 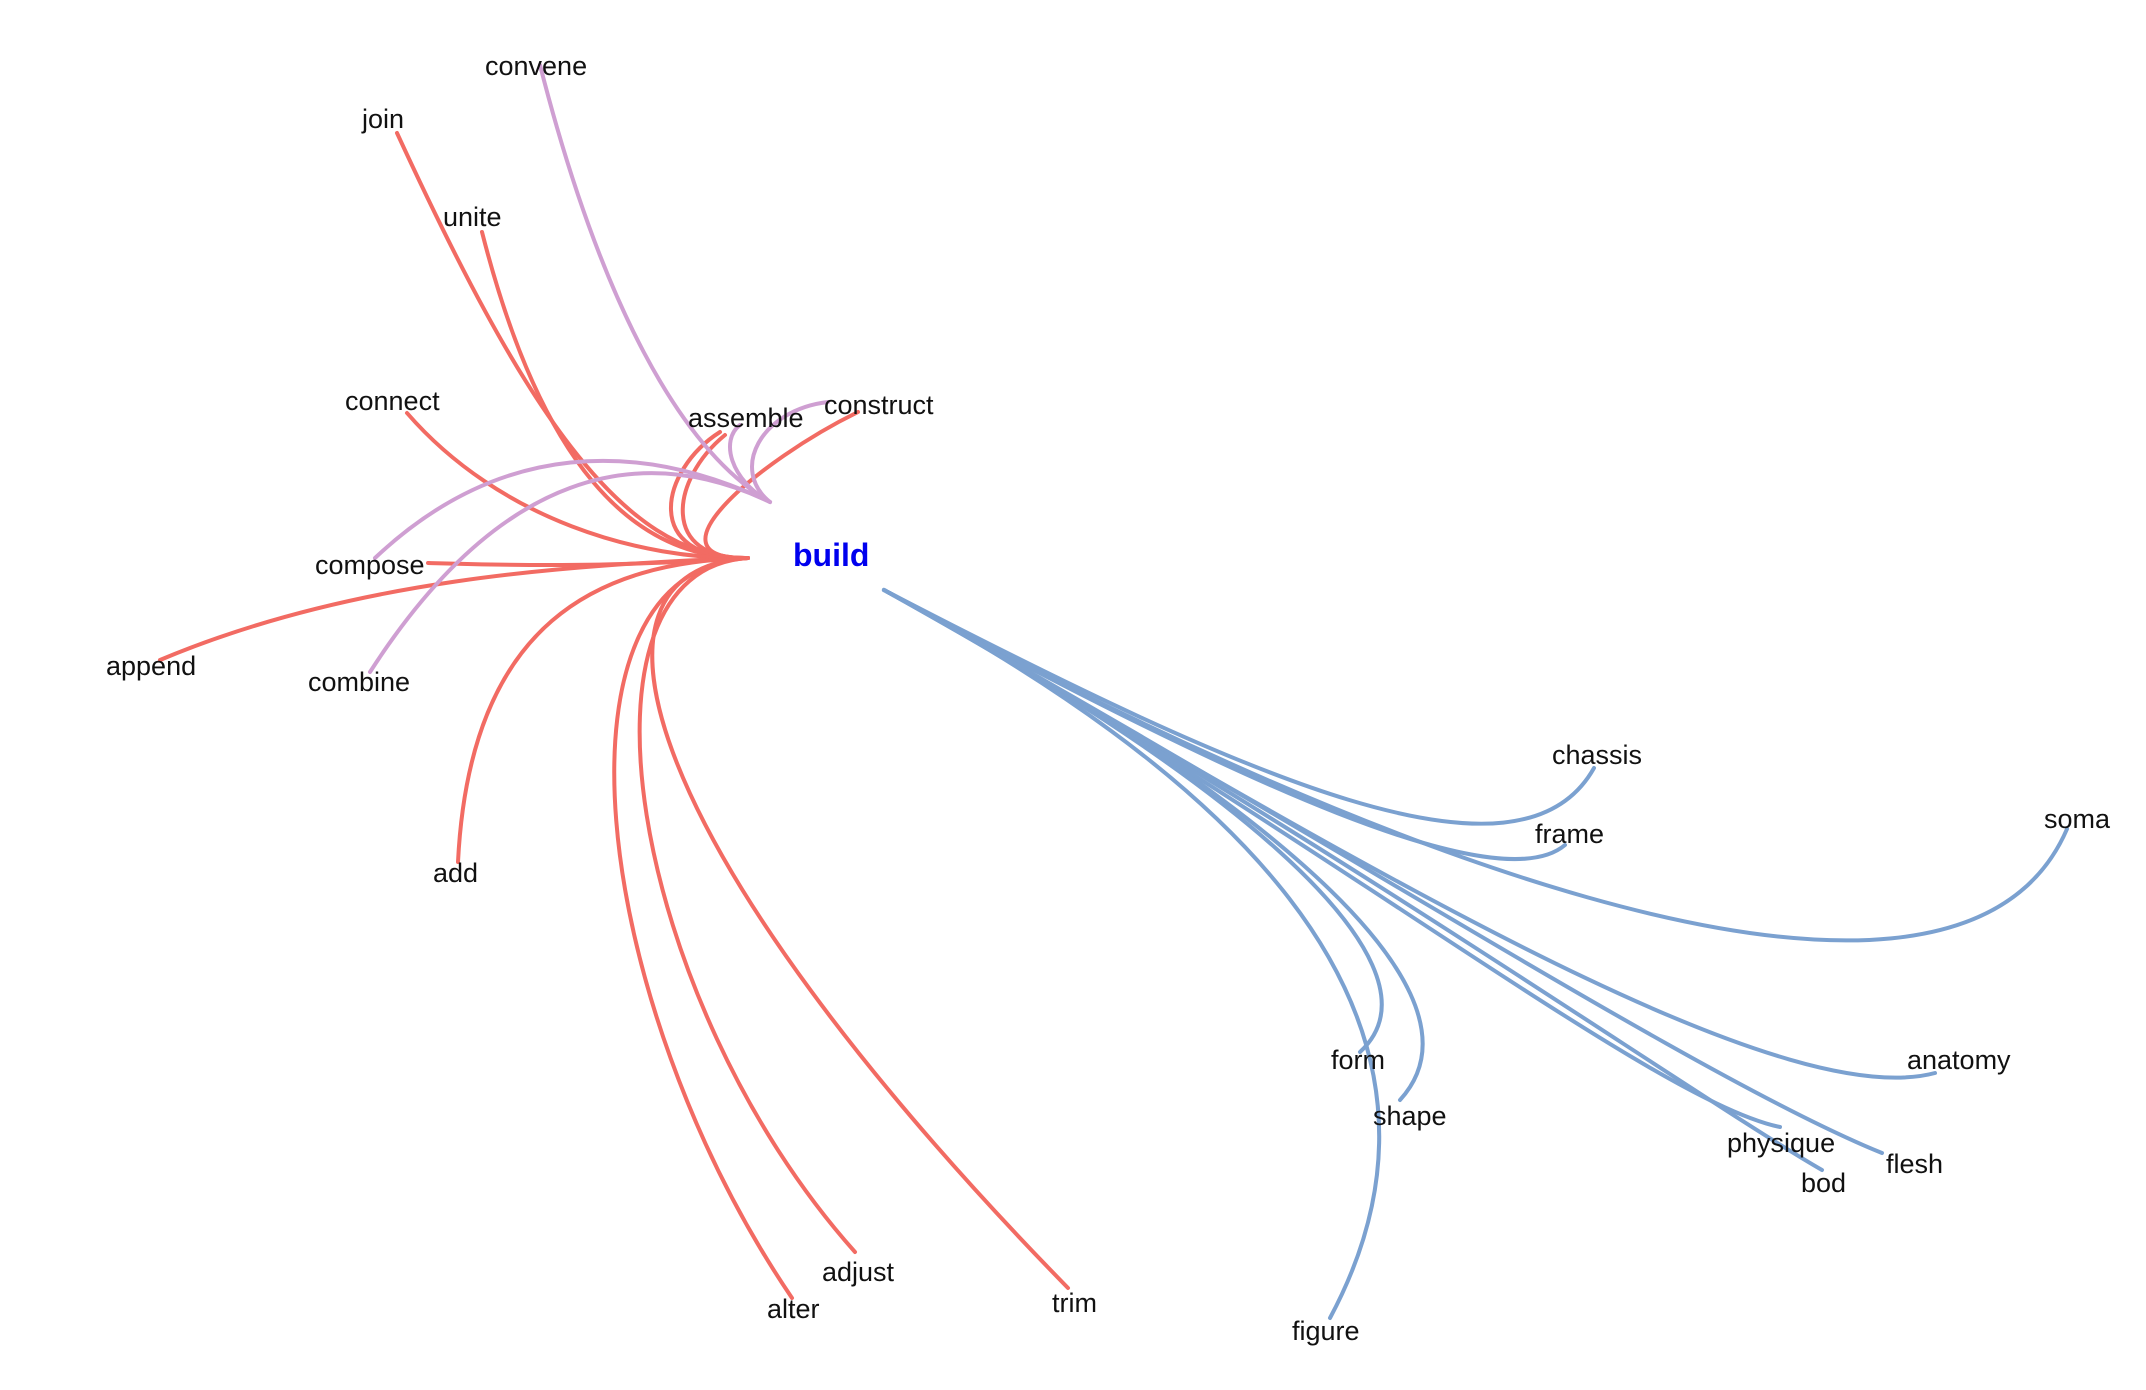 I want to click on word-alter: alter, so click(x=793, y=1309).